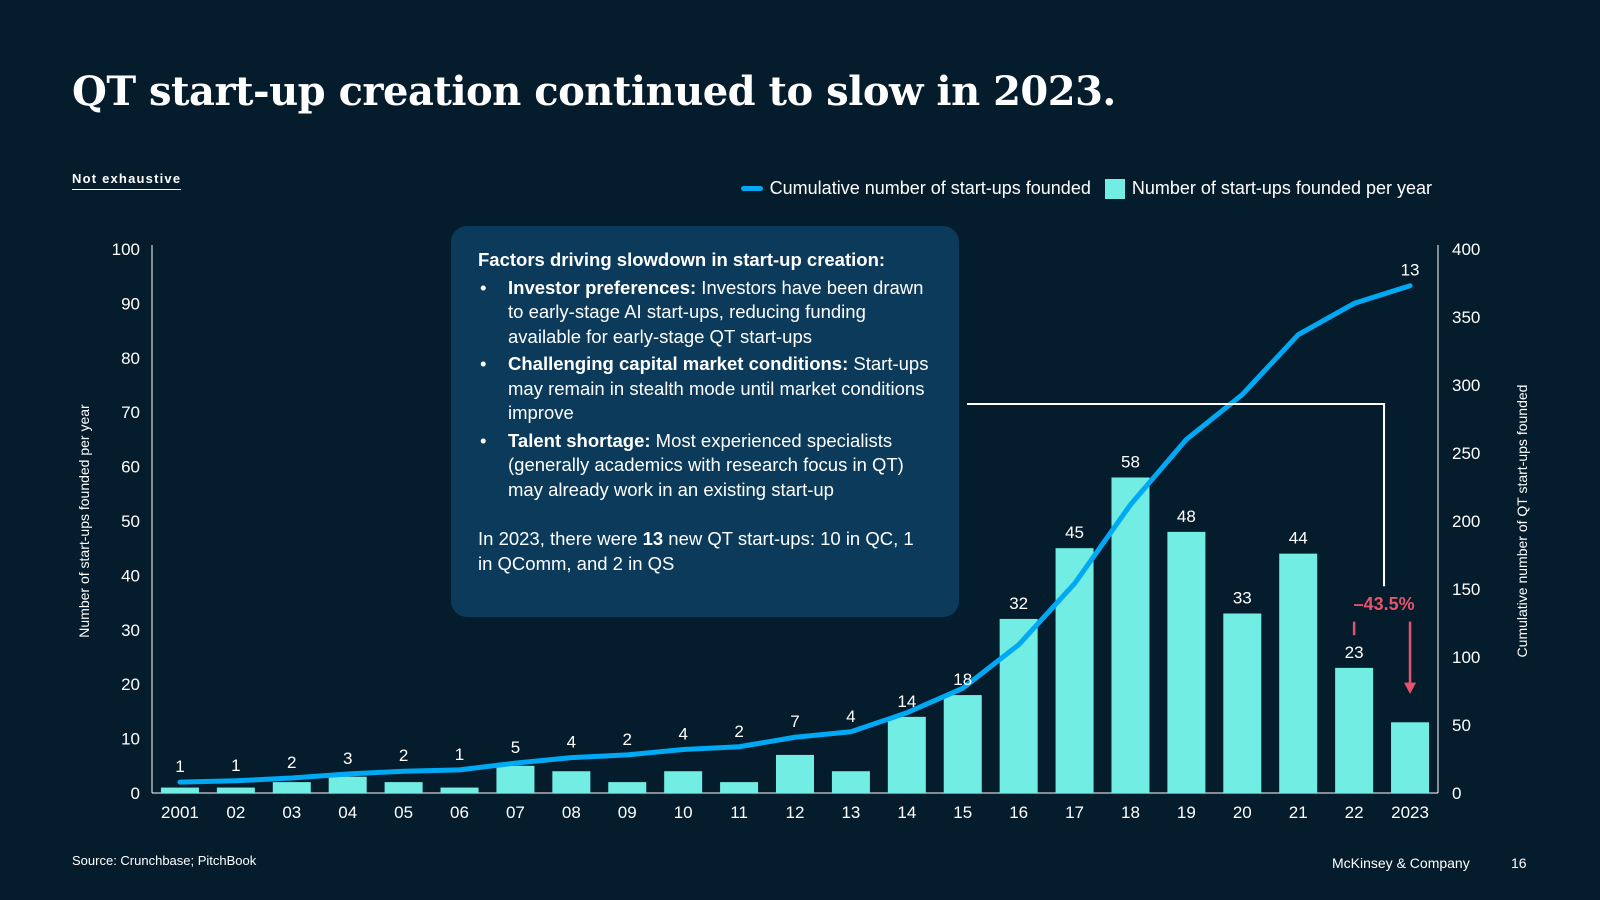 The image size is (1600, 900). What do you see at coordinates (1242, 812) in the screenshot?
I see `x-tick-label: 20` at bounding box center [1242, 812].